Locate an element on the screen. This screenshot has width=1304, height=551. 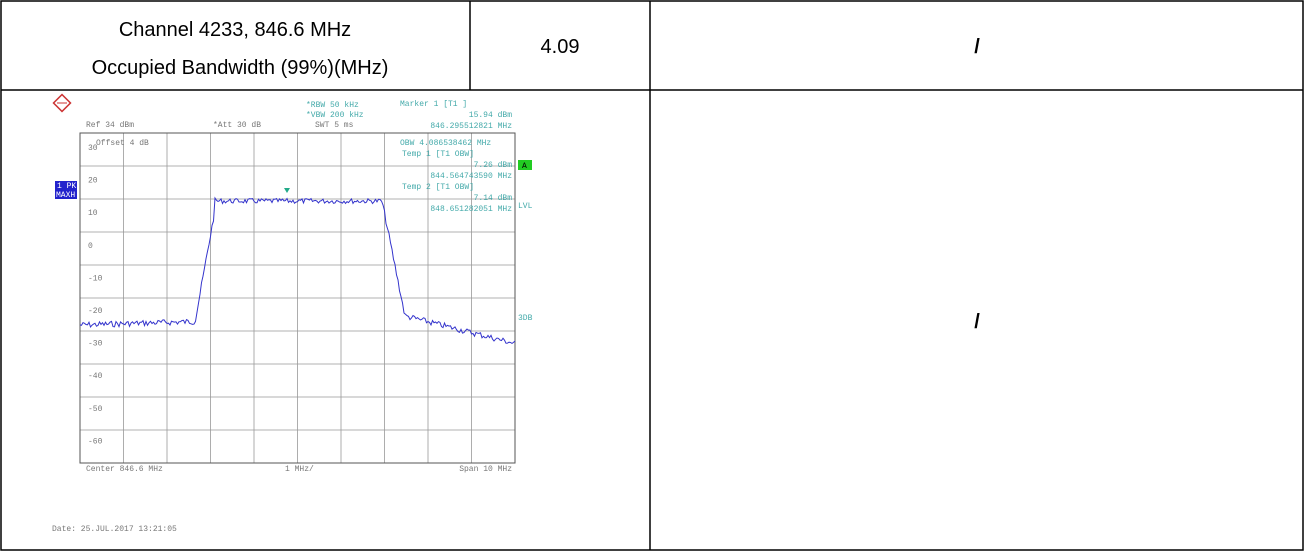
y-label: -20 is located at coordinates (95, 311).